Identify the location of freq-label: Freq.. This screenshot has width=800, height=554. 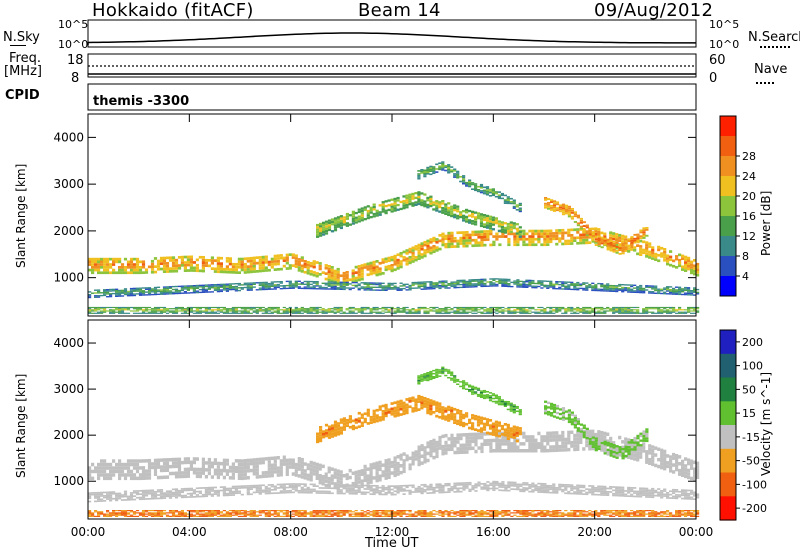
(25, 58).